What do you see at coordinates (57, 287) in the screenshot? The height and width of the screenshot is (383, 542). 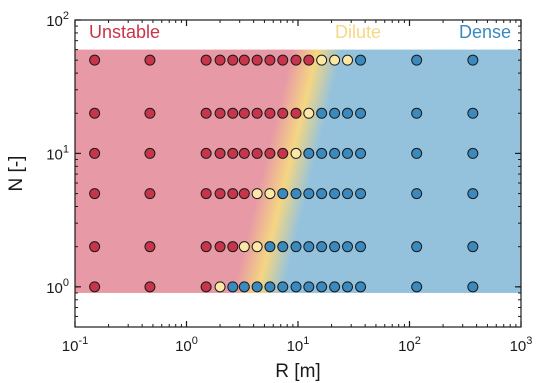 I see `y-tick-label: 10⁰` at bounding box center [57, 287].